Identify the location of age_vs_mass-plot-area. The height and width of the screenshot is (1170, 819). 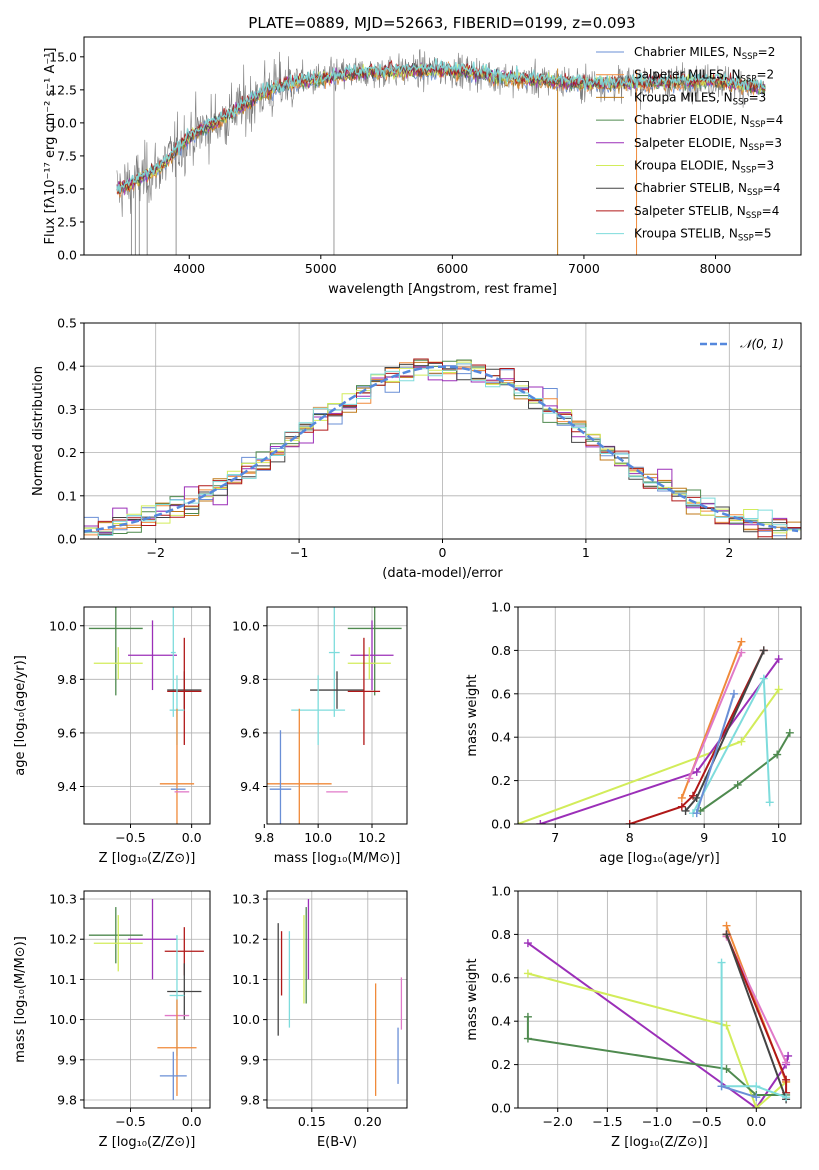
(337, 715).